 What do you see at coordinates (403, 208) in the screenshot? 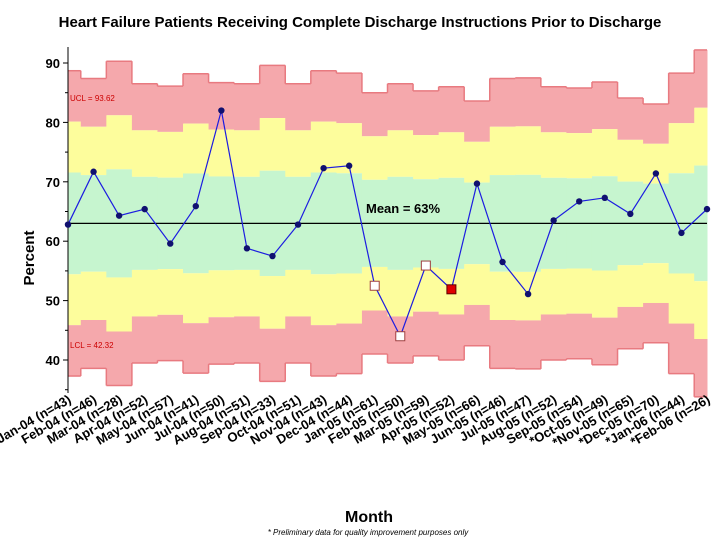
I see `mean-label: Mean = 63%` at bounding box center [403, 208].